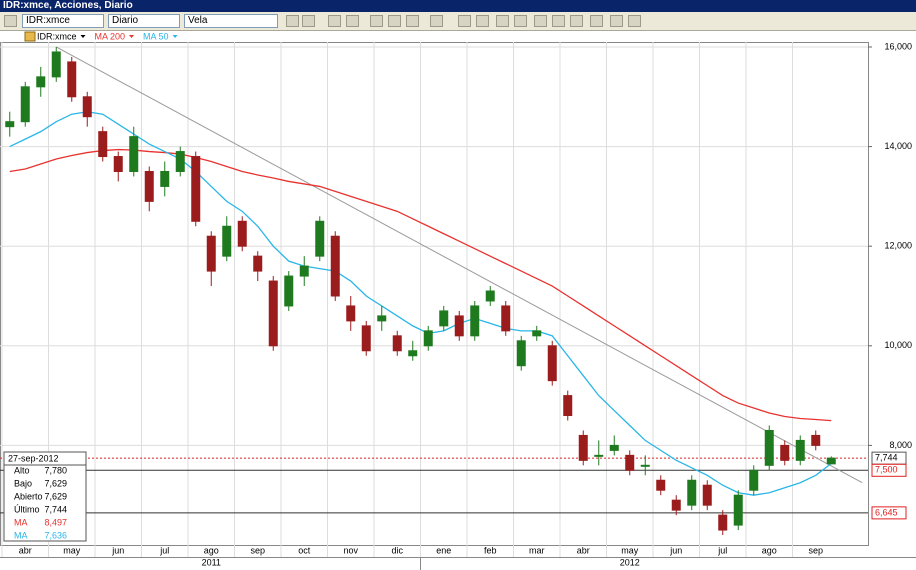  Describe the element at coordinates (537, 550) in the screenshot. I see `x-tick-label: mar` at that location.